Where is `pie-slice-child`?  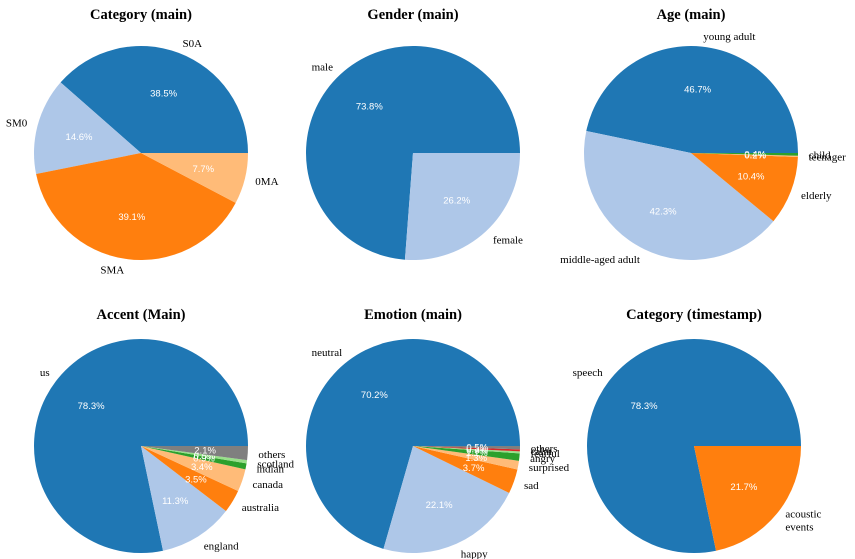 pie-slice-child is located at coordinates (745, 154).